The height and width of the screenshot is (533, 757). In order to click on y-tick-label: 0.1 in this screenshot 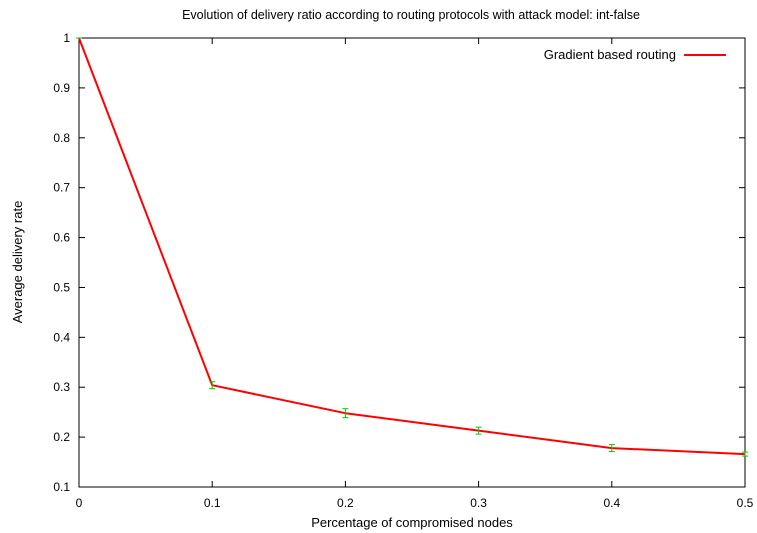, I will do `click(61, 487)`.